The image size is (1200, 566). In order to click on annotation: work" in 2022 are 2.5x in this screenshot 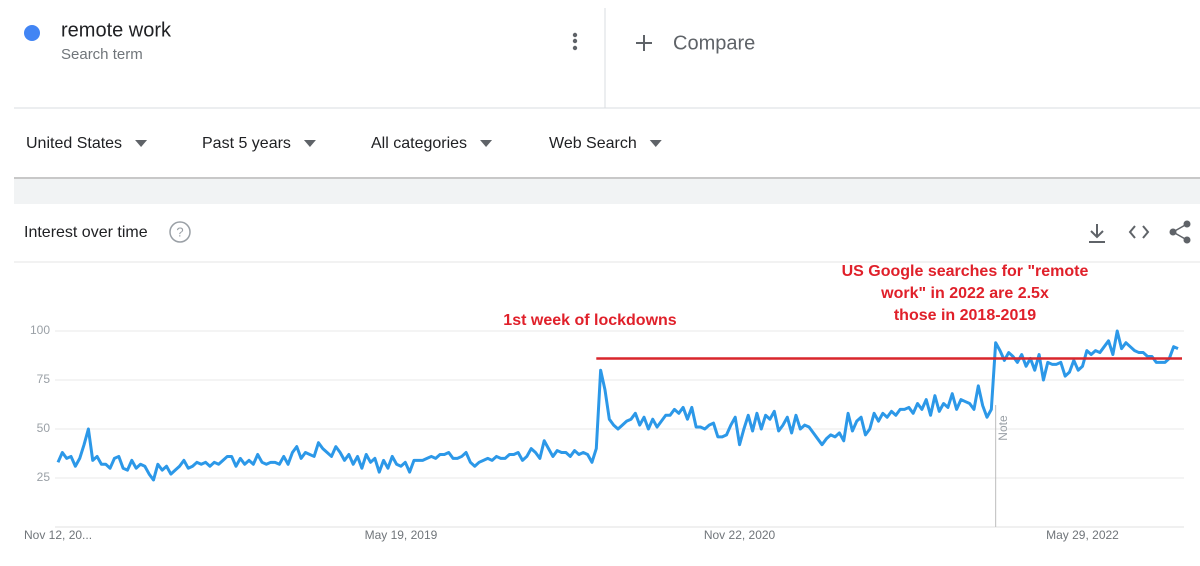, I will do `click(964, 293)`.